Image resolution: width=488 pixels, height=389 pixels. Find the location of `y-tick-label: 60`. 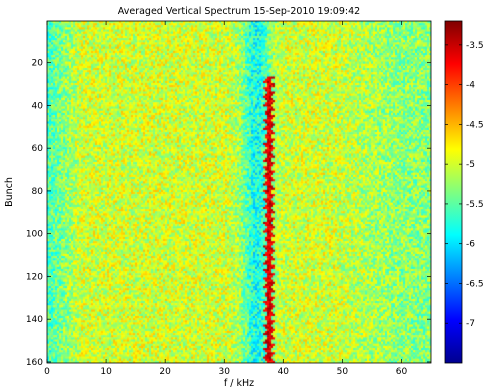

y-tick-label: 60 is located at coordinates (38, 149).